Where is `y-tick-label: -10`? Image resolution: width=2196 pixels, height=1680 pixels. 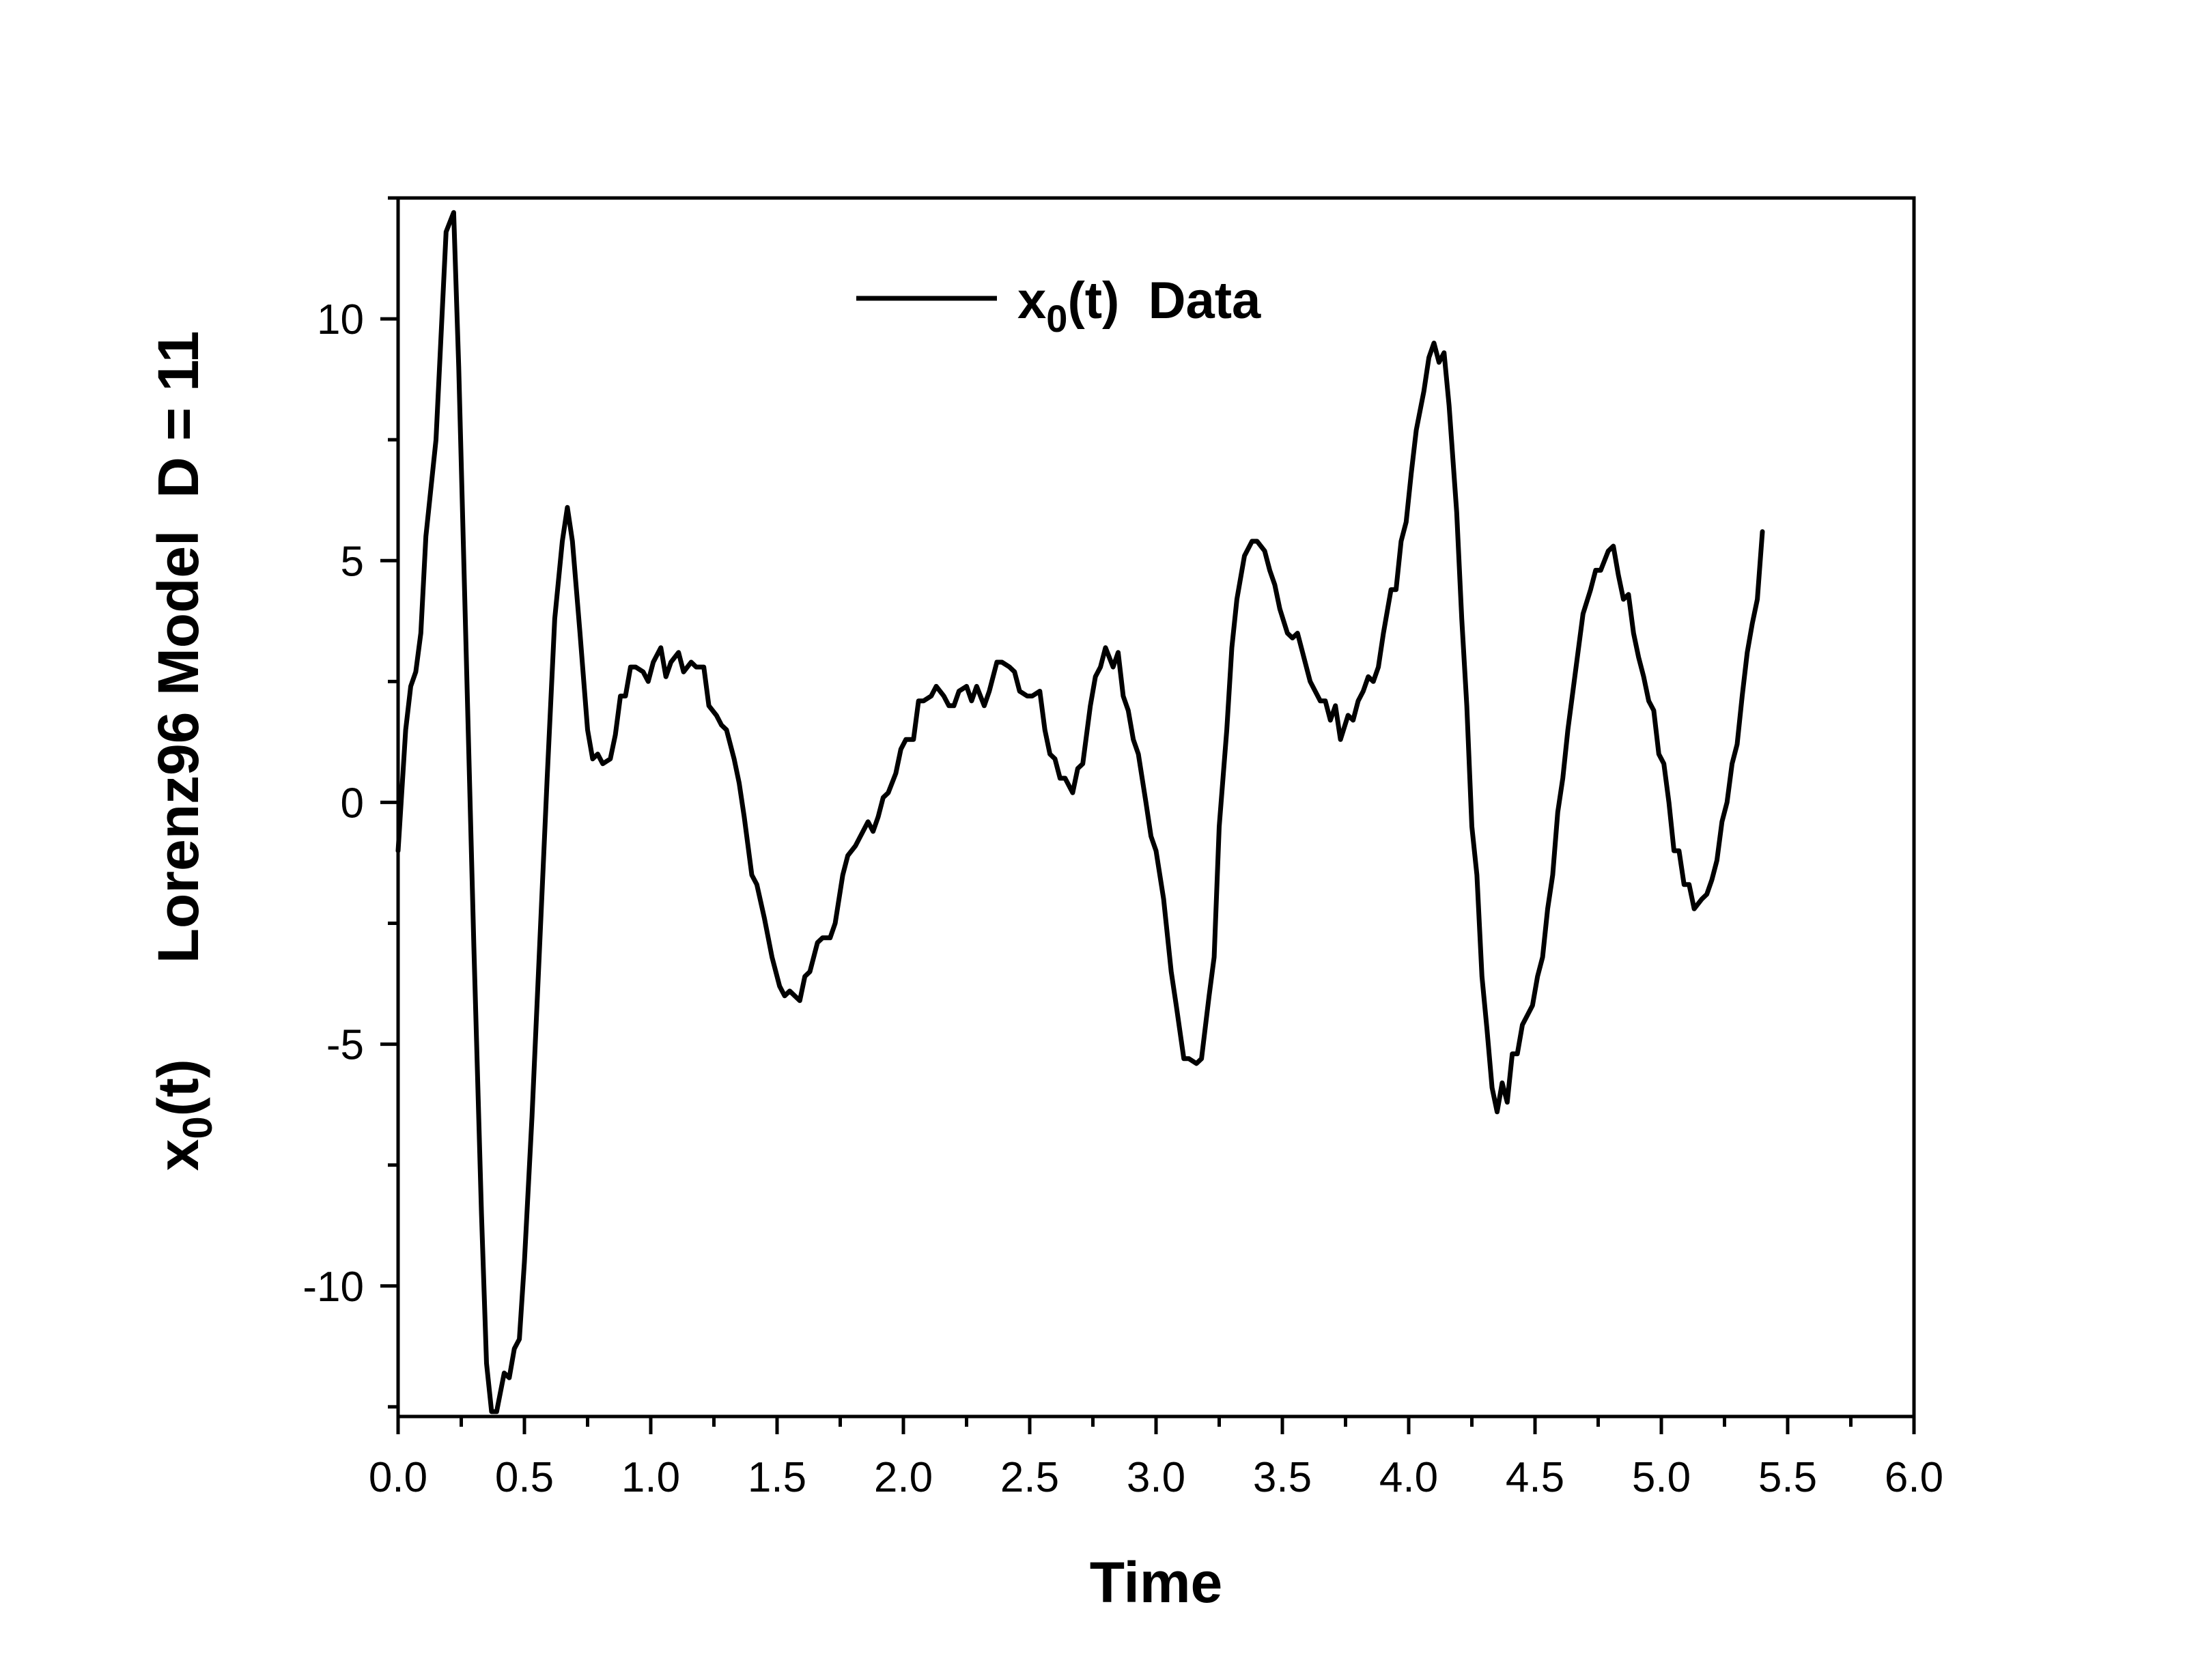
y-tick-label: -10 is located at coordinates (333, 1287).